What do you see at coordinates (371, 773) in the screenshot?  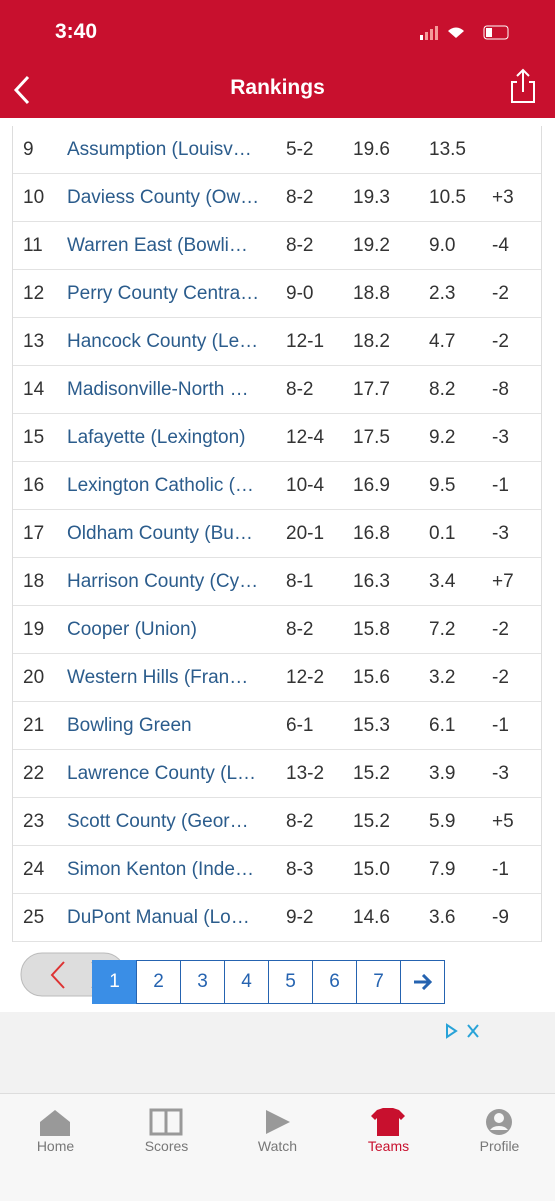 I see `rating: 15.2` at bounding box center [371, 773].